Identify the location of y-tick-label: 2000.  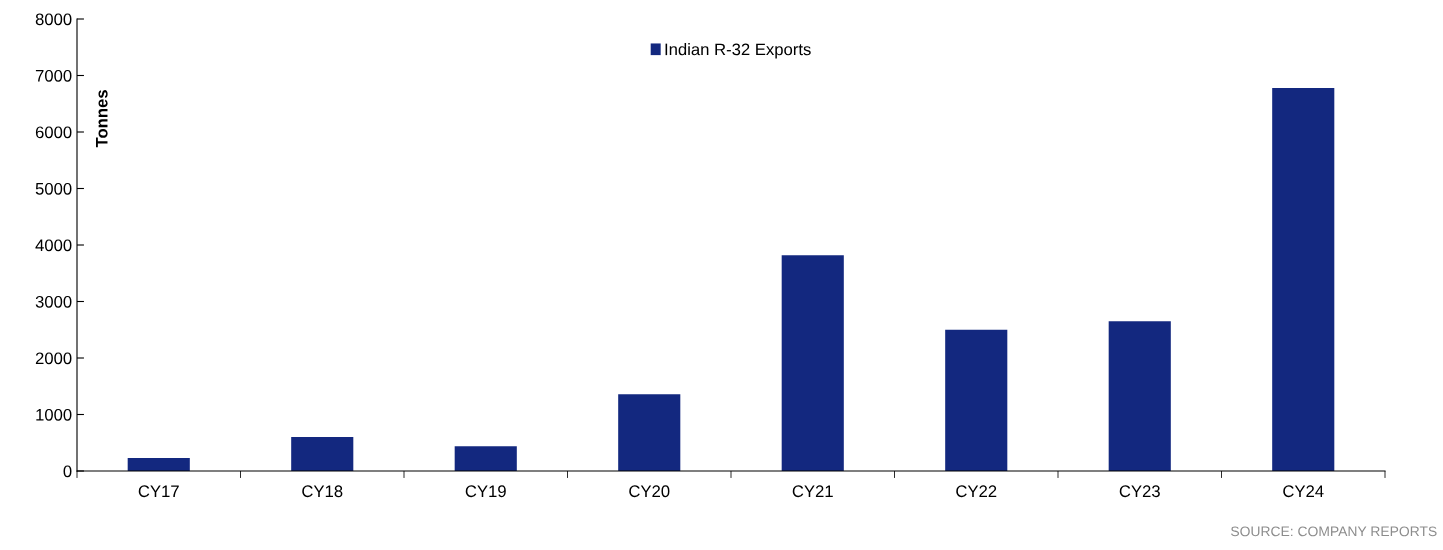
(53, 358).